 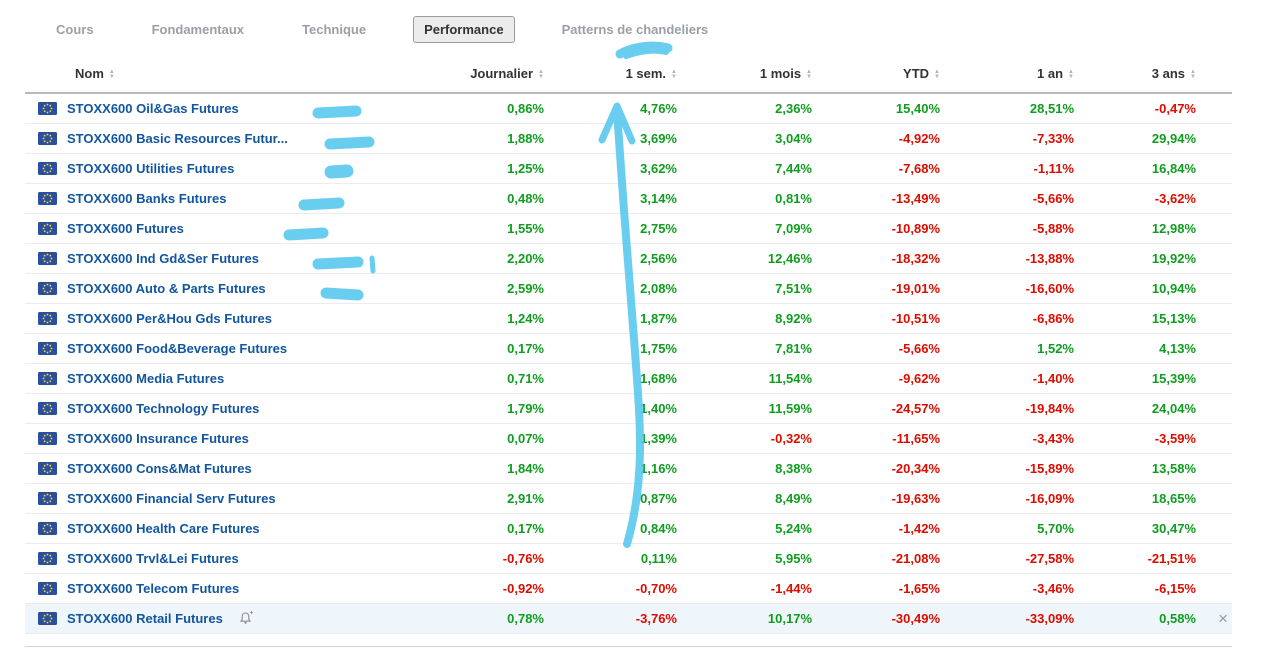 What do you see at coordinates (75, 29) in the screenshot?
I see `tab-cours: Cours` at bounding box center [75, 29].